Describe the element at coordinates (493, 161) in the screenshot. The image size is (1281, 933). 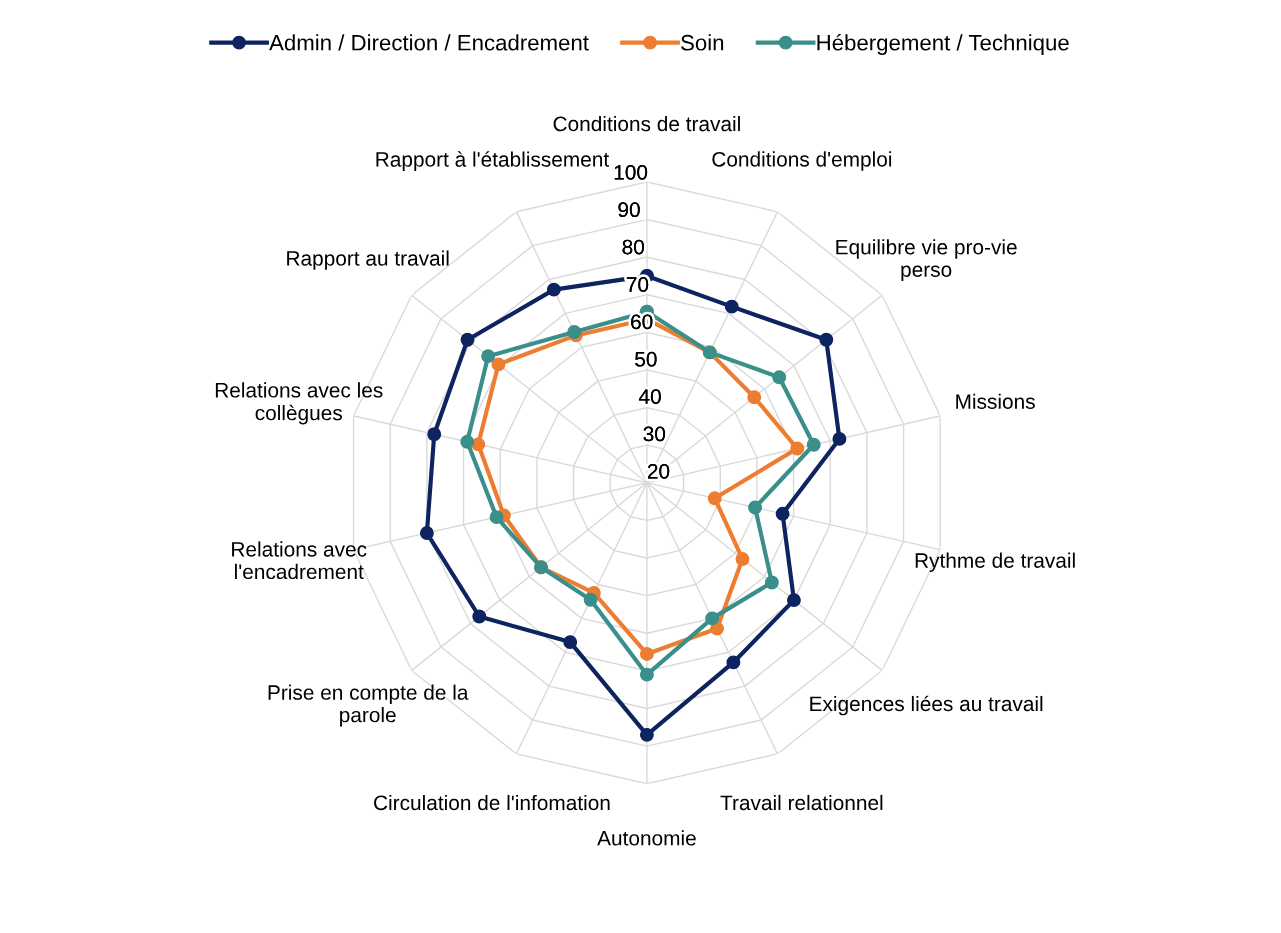
I see `spoke-label: Rapport à l'établissement` at that location.